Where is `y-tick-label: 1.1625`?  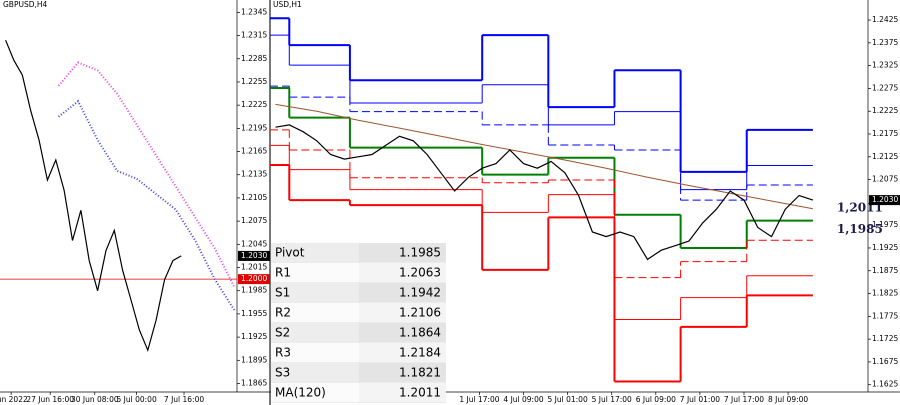 y-tick-label: 1.1625 is located at coordinates (885, 384).